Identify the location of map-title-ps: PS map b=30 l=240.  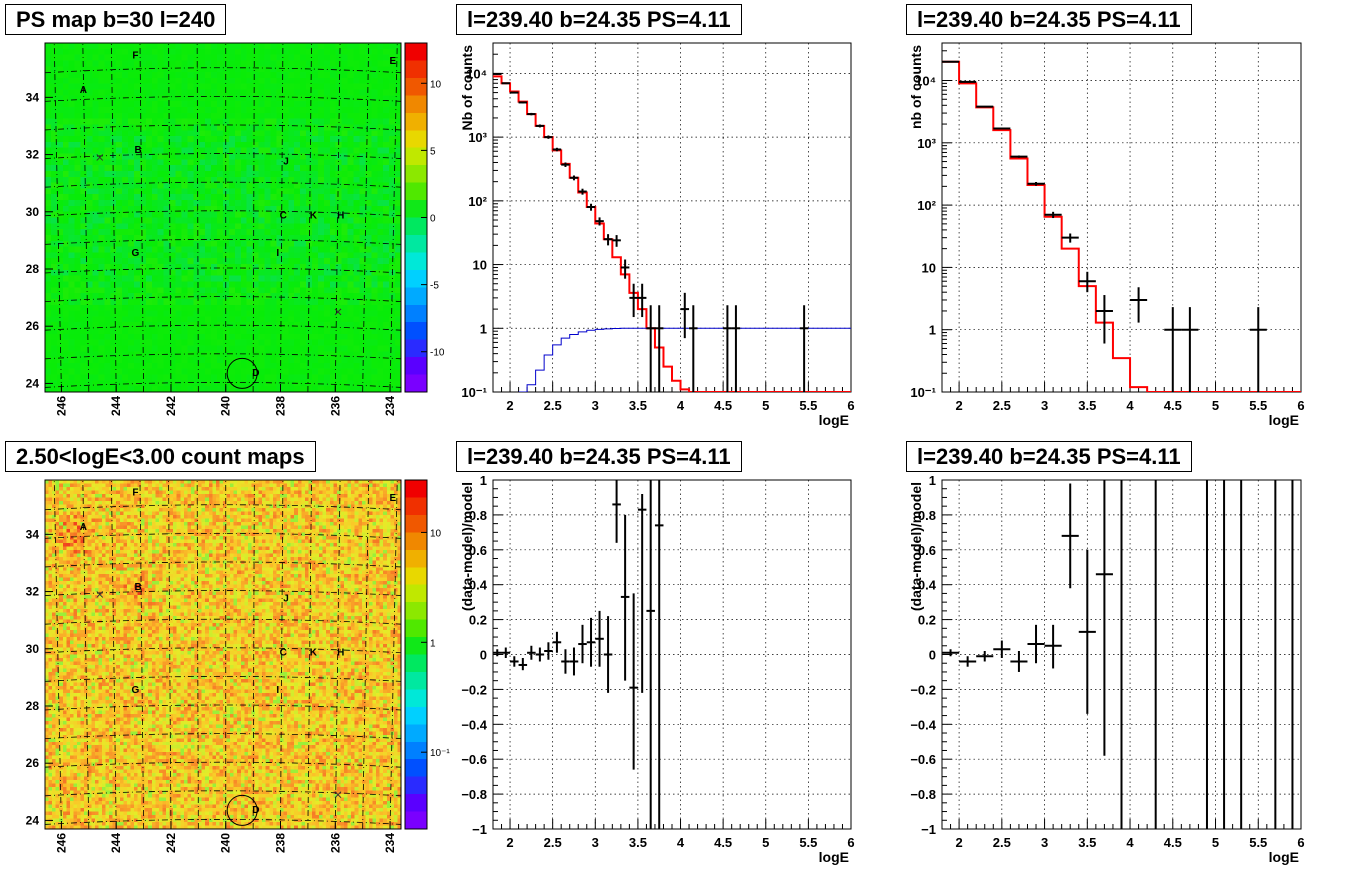
(116, 19).